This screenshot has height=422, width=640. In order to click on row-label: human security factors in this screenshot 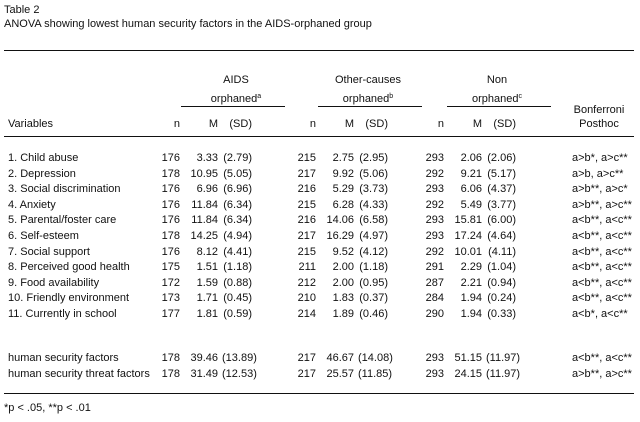, I will do `click(63, 358)`.